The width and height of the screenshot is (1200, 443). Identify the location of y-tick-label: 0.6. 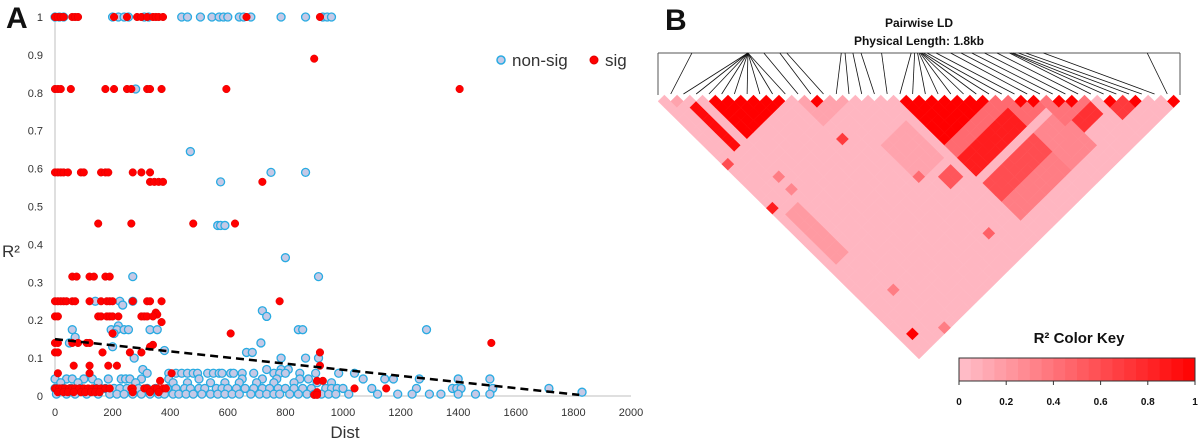
(35, 170).